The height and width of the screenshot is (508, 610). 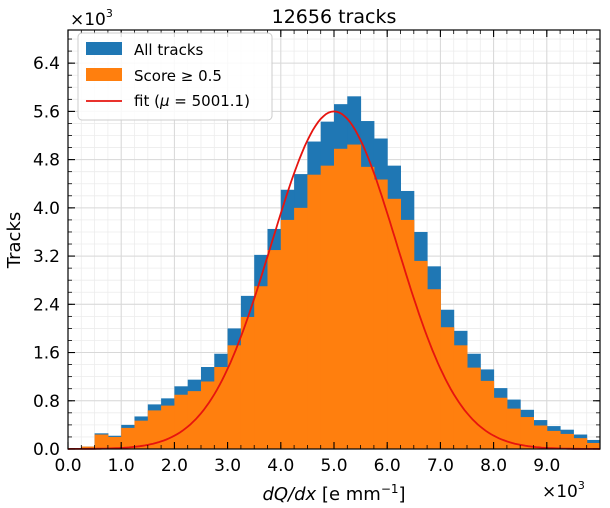 I want to click on legend-score-label: Score ≥ 0.5, so click(x=178, y=76).